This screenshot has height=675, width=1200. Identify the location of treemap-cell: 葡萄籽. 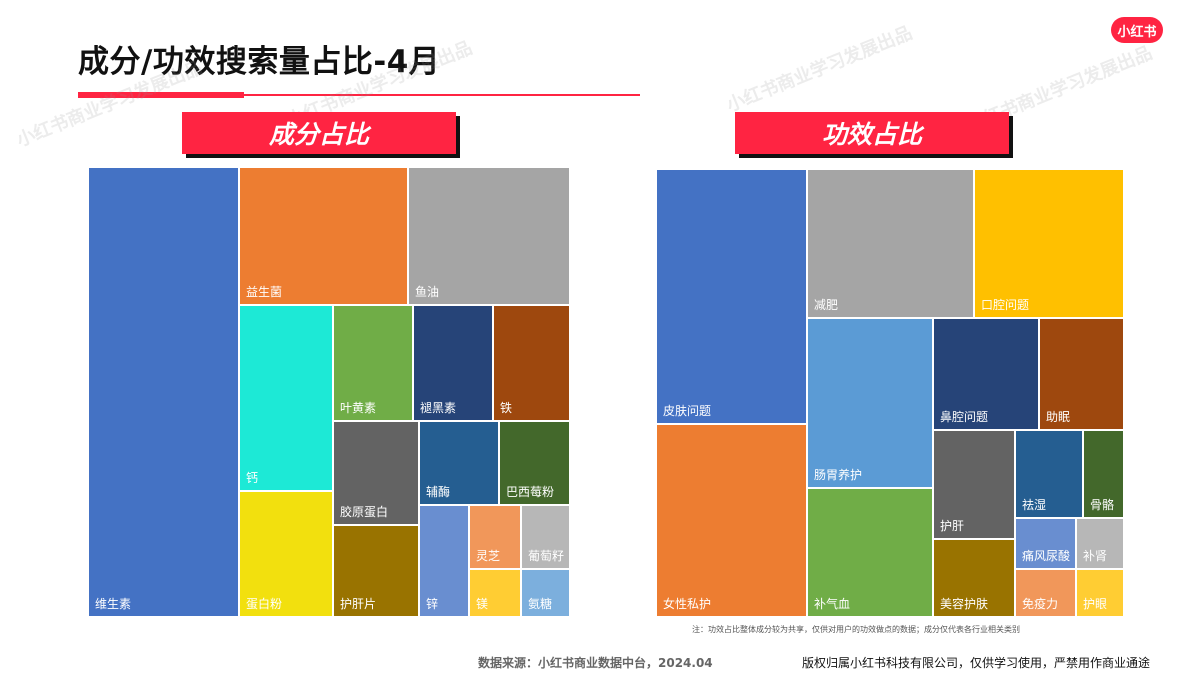
(545, 537).